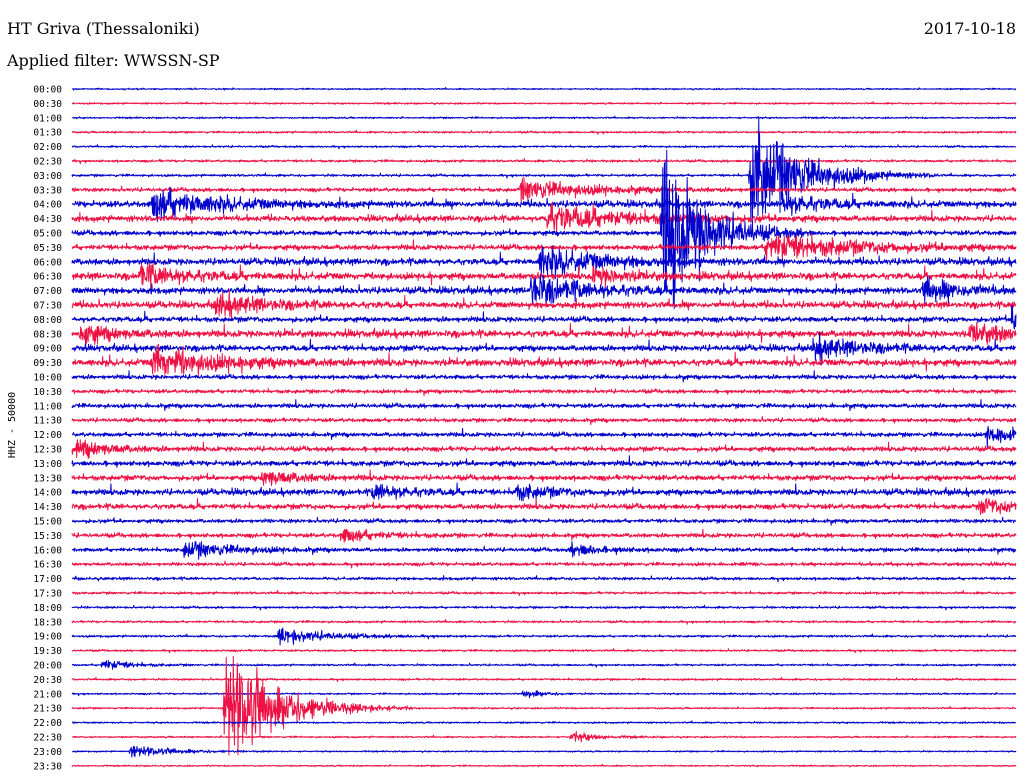  I want to click on row-label: 11:00, so click(47, 406).